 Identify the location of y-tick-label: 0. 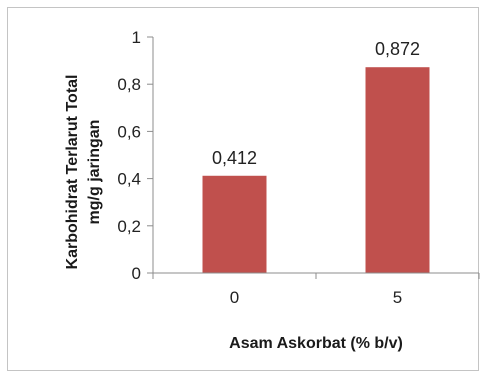
(136, 273).